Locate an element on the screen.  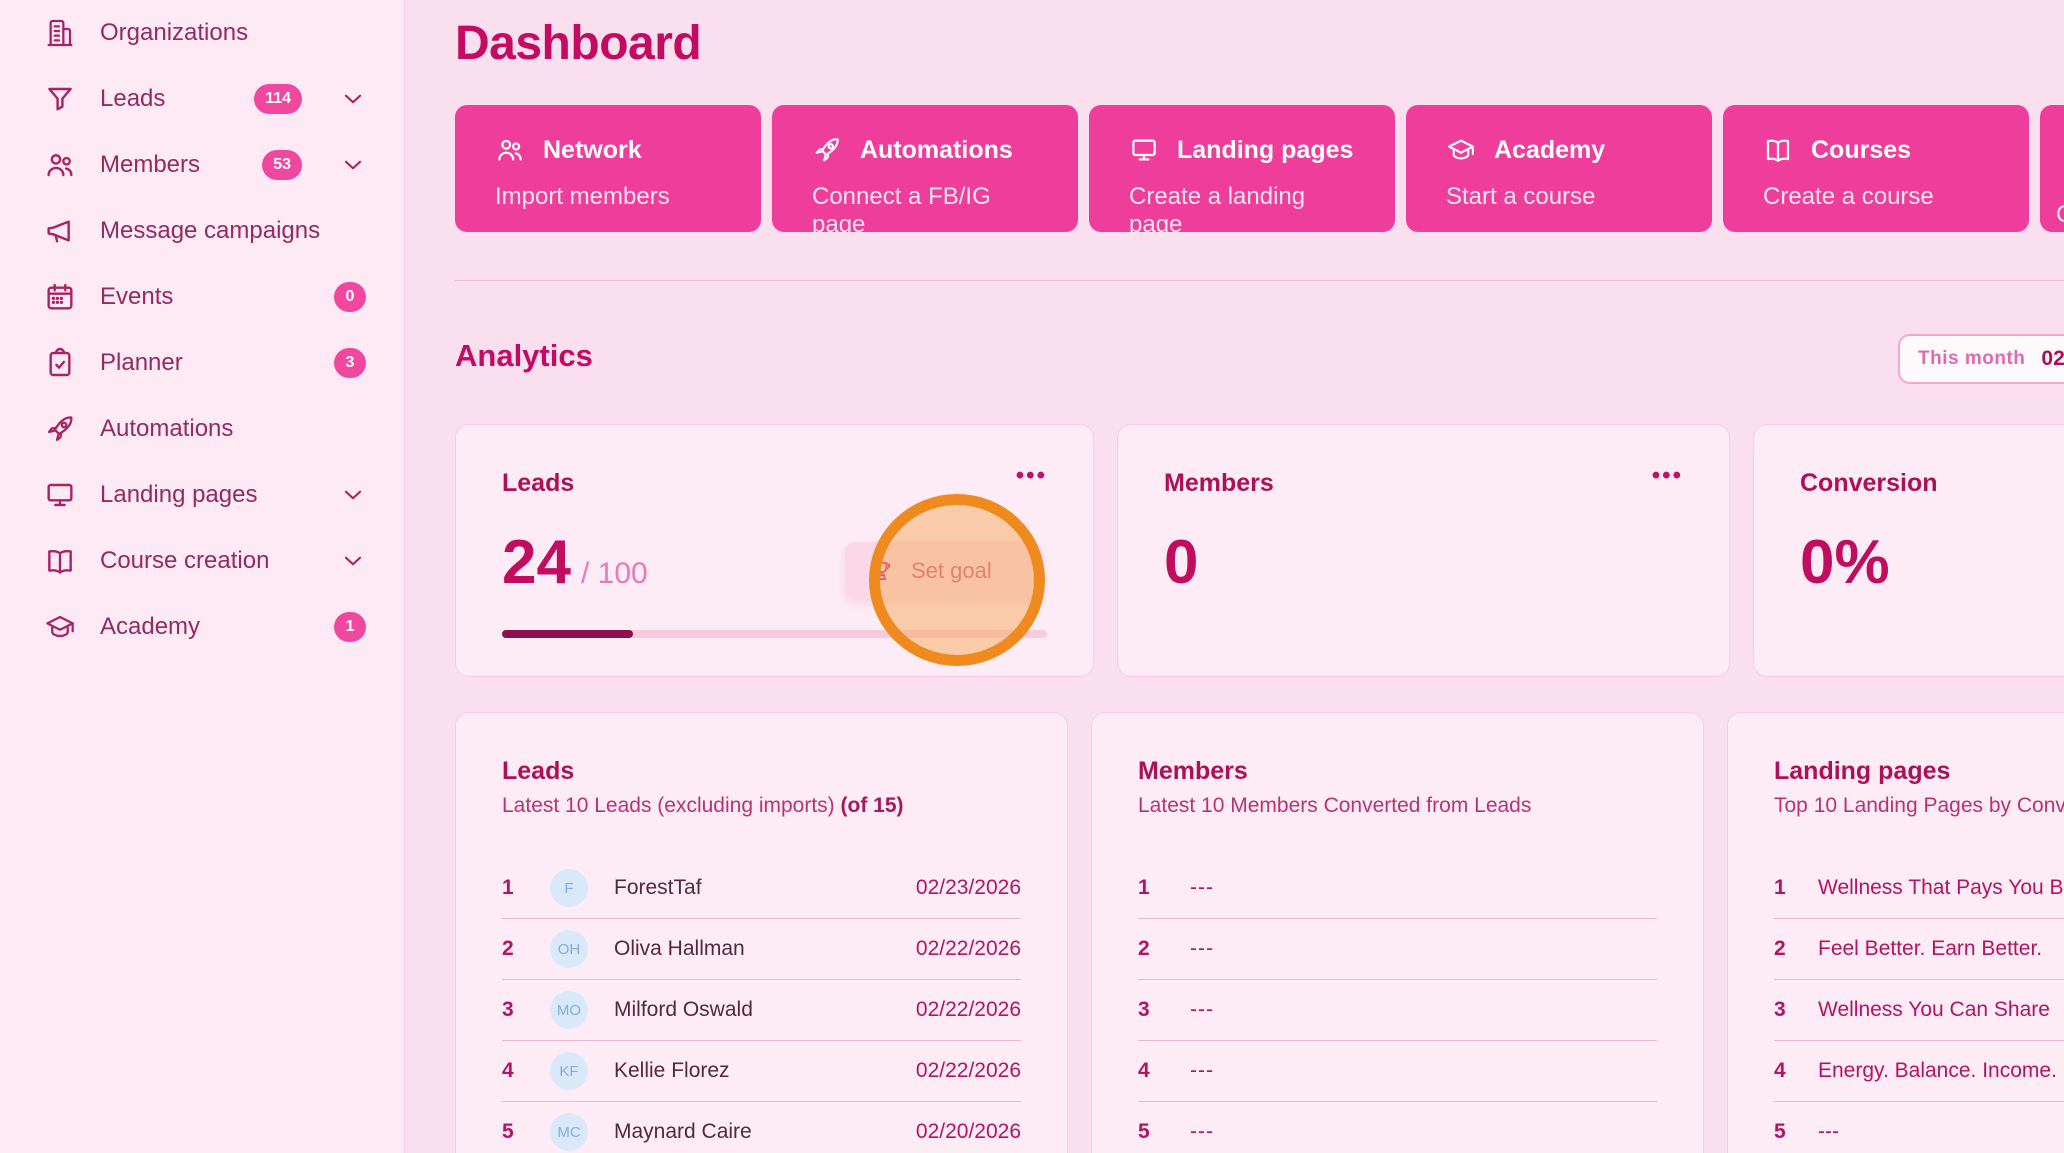
action-card-subtitle: Create a course is located at coordinates (1848, 196).